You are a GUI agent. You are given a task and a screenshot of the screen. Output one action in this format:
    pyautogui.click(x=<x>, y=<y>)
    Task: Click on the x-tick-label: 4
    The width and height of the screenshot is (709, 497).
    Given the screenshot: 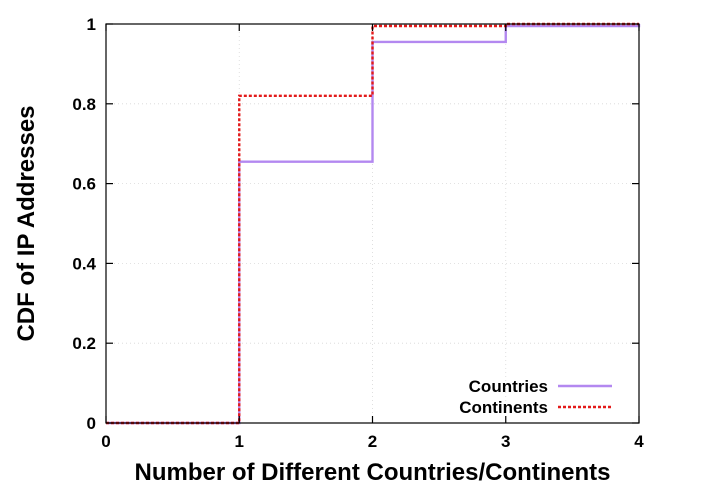 What is the action you would take?
    pyautogui.click(x=639, y=441)
    